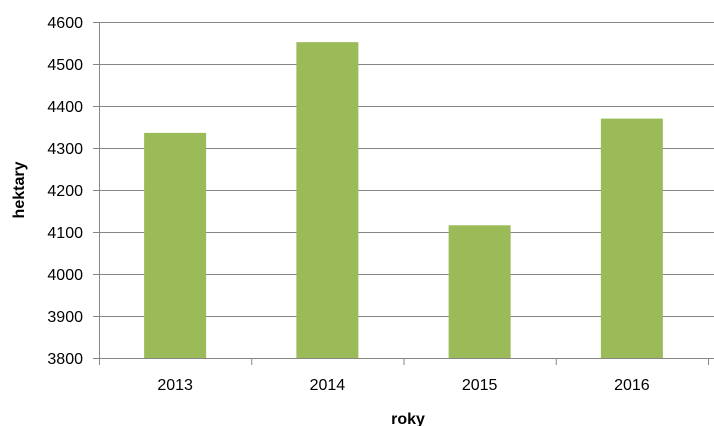 This screenshot has height=426, width=714. What do you see at coordinates (327, 200) in the screenshot?
I see `bar-2014` at bounding box center [327, 200].